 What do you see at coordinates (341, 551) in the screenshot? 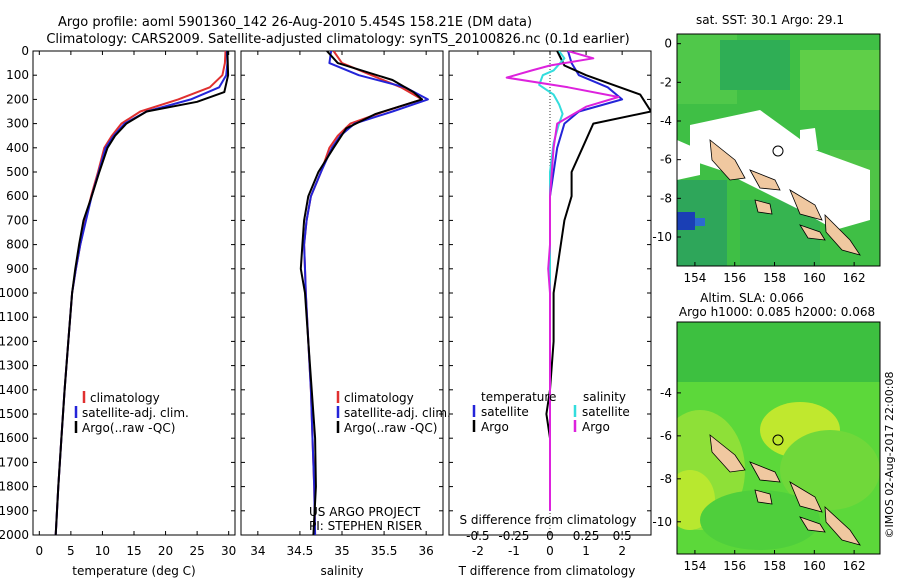
I see `x-tick-label: 35` at bounding box center [341, 551].